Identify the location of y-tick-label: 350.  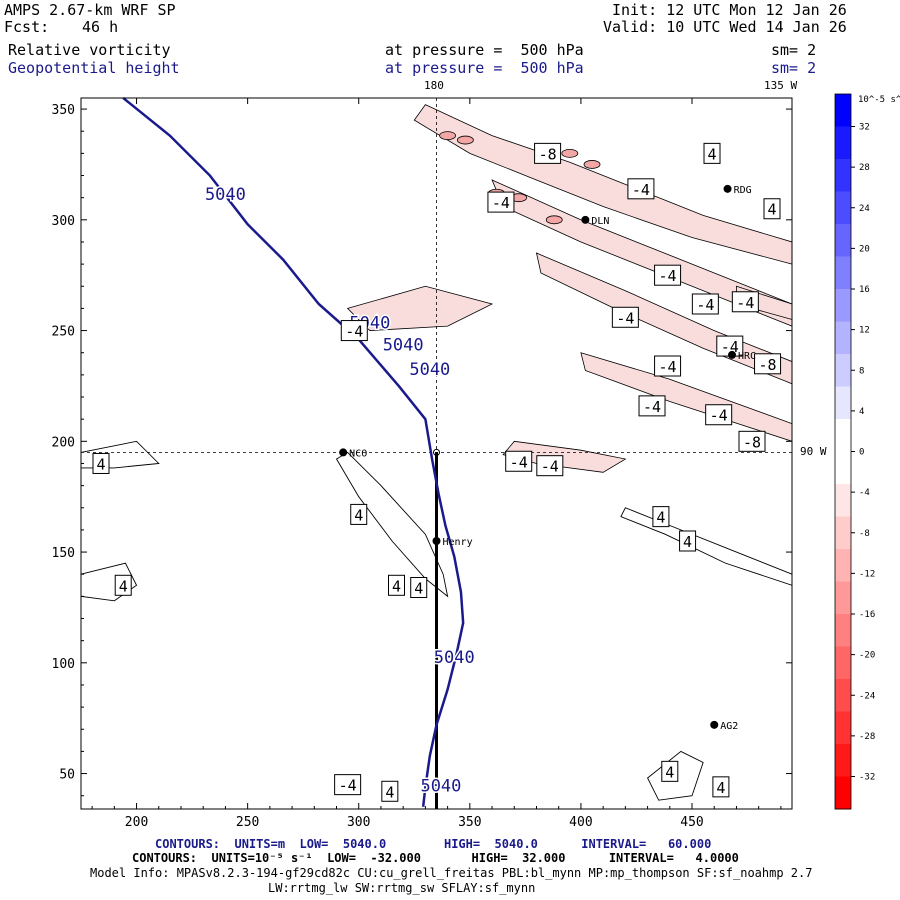
(63, 110).